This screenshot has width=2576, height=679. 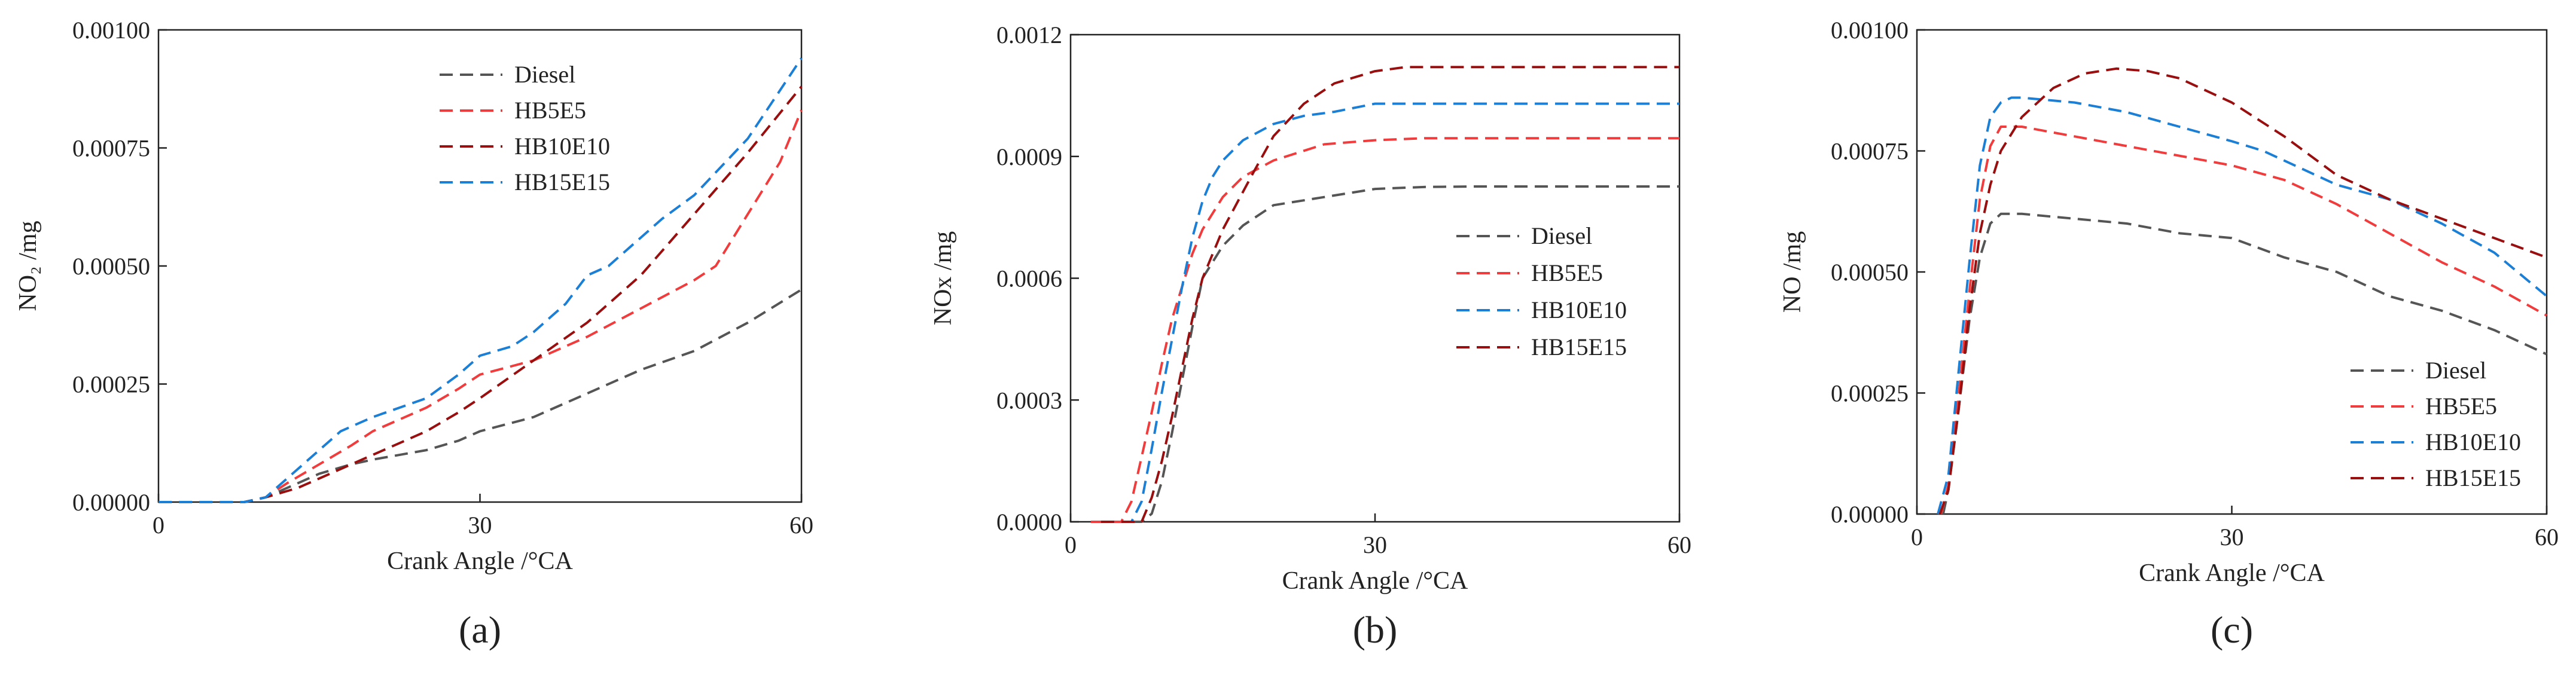 I want to click on chart-a-series-hb5e5-line, so click(x=481, y=306).